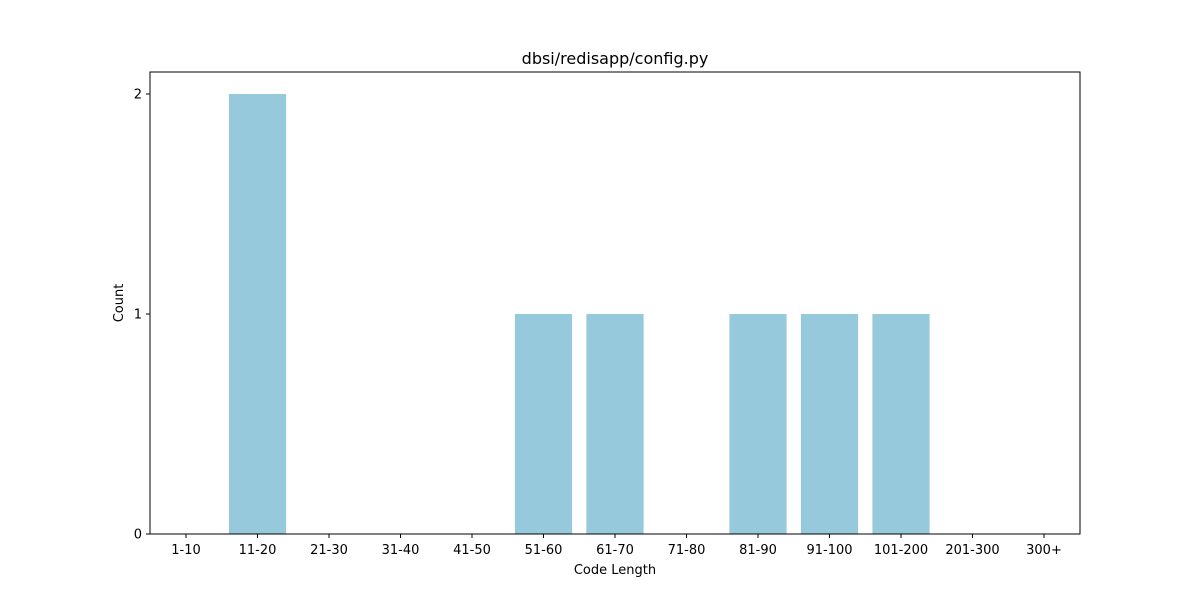 The image size is (1200, 600). I want to click on y-axis-ticks: 0 1 2, so click(142, 315).